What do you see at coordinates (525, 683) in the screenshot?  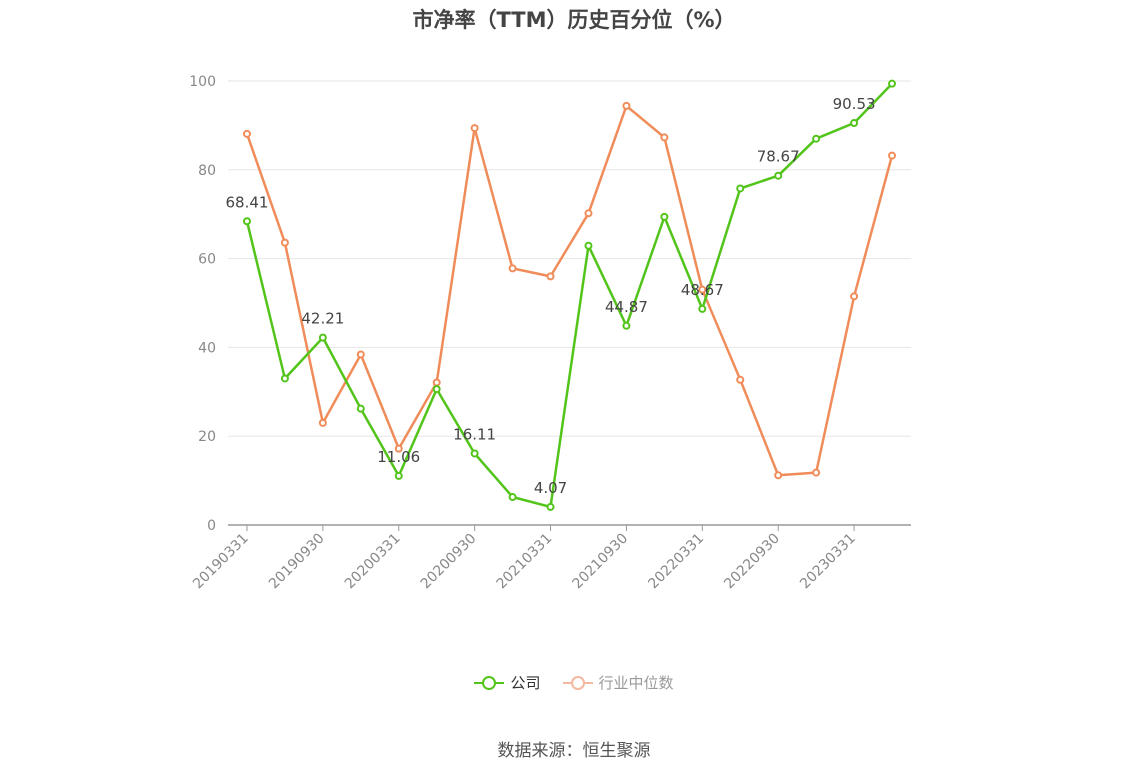 I see `legend-label-company: 公司` at bounding box center [525, 683].